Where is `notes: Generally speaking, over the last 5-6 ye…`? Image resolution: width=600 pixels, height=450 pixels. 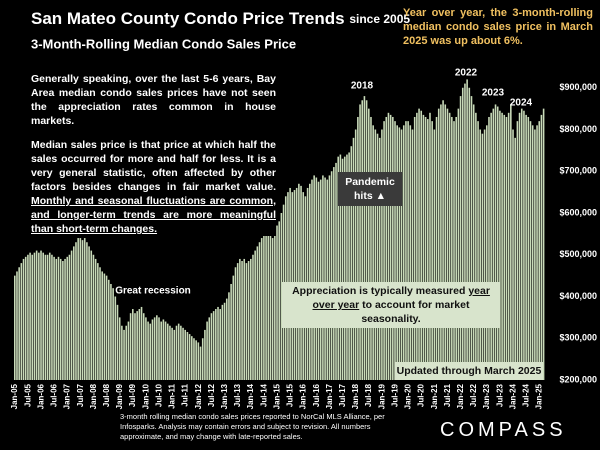 notes: Generally speaking, over the last 5-6 ye… is located at coordinates (153, 154).